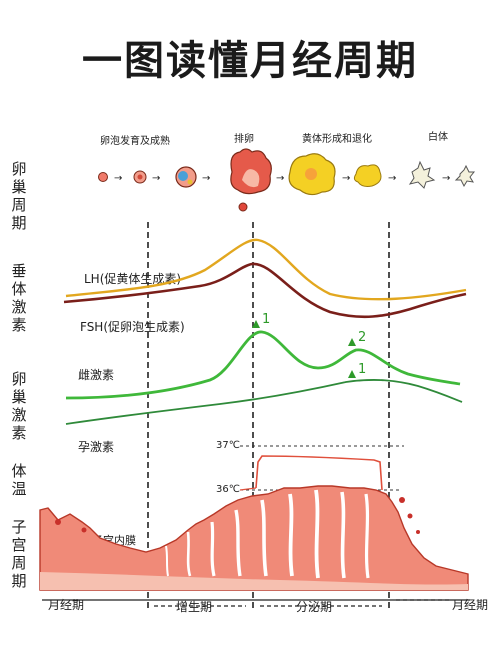 The height and width of the screenshot is (667, 500). Describe the element at coordinates (314, 607) in the screenshot. I see `phase-label-secretory: 分泌期` at that location.